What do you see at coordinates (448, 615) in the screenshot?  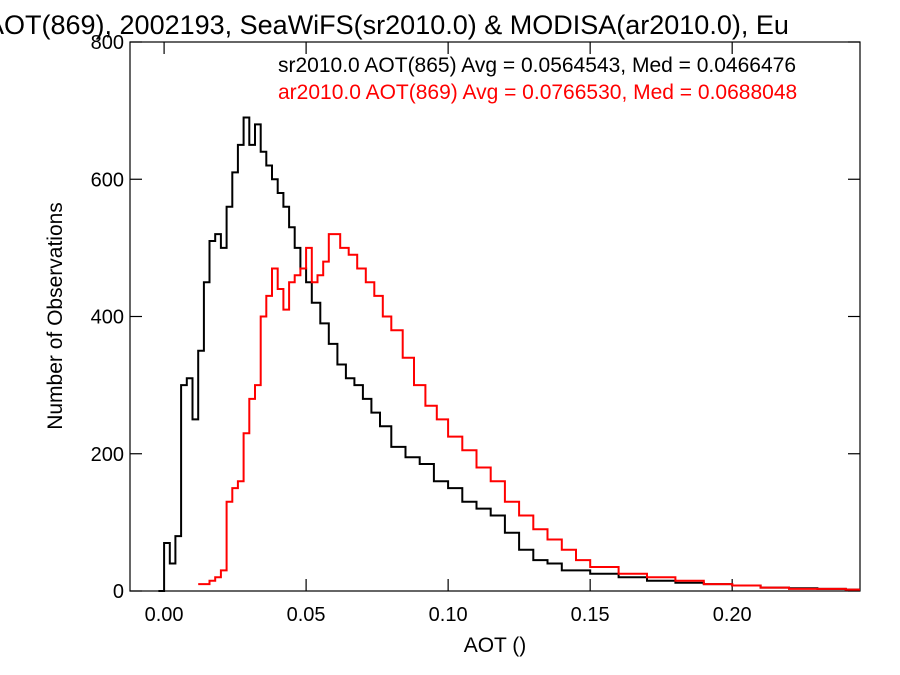 I see `x-tick-label: 0.10` at bounding box center [448, 615].